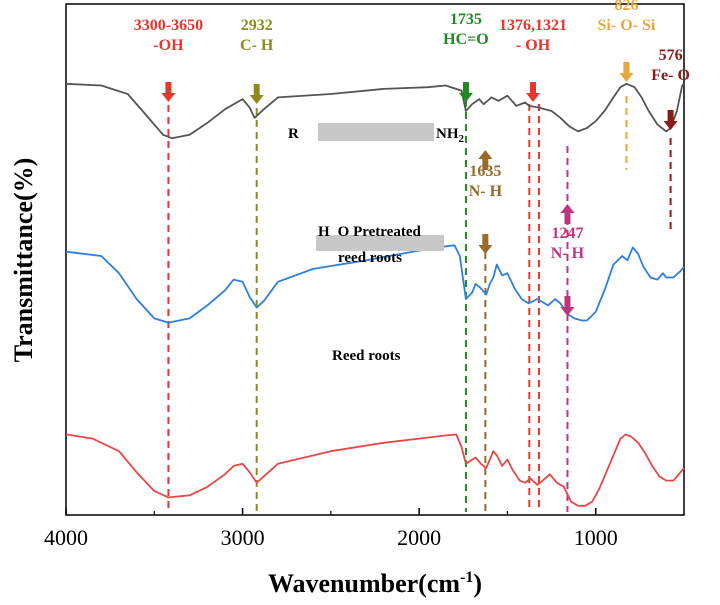 This screenshot has width=720, height=605. What do you see at coordinates (168, 25) in the screenshot?
I see `annotation-label: 3300-3650` at bounding box center [168, 25].